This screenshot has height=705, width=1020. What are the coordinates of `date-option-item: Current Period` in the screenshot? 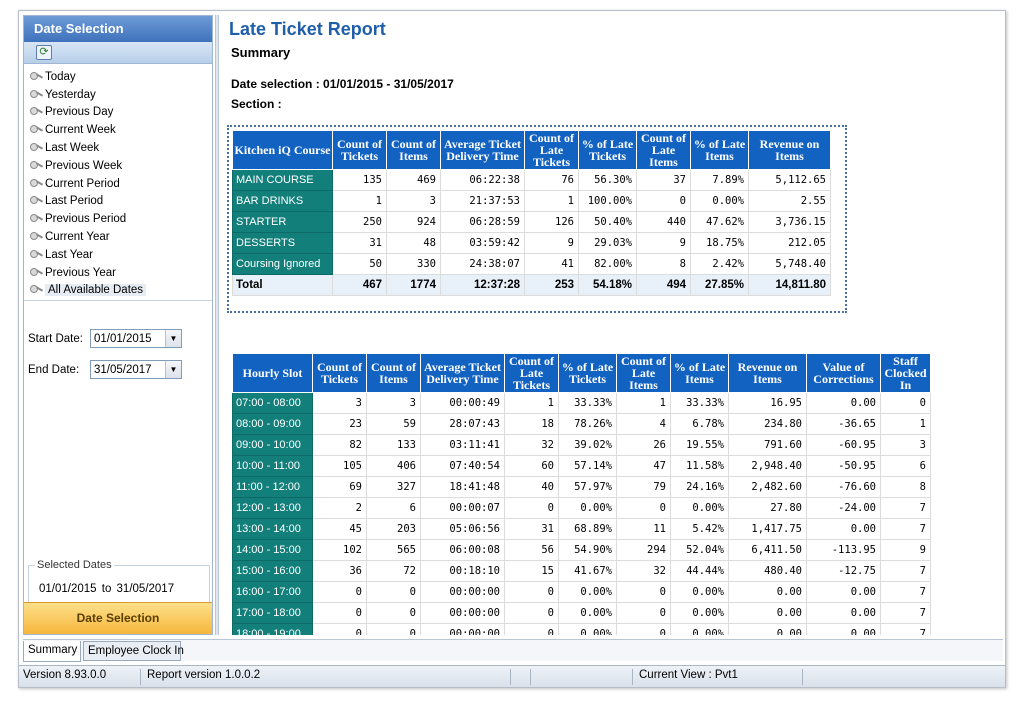 It's located at (118, 184).